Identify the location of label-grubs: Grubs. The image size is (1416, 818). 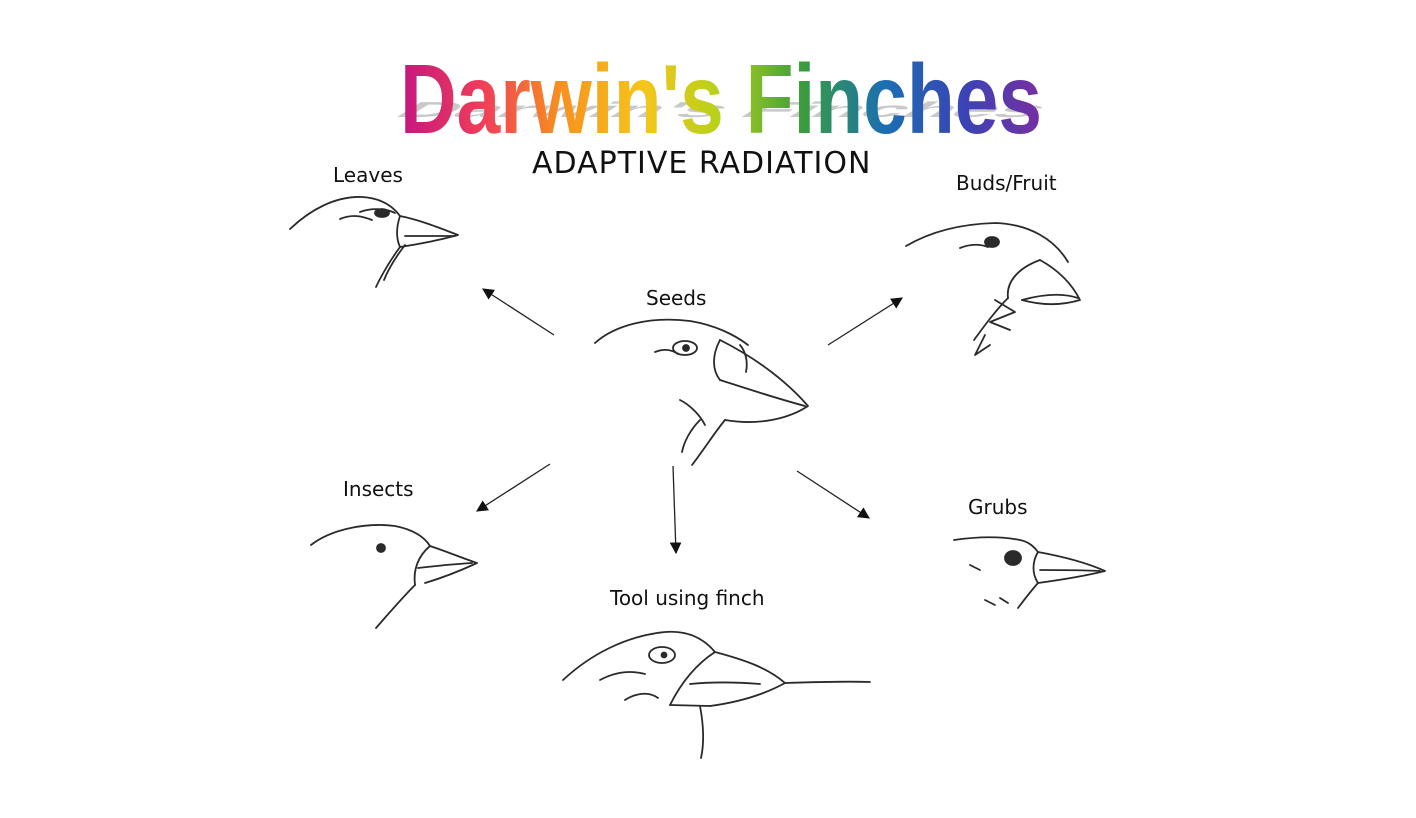
(998, 507).